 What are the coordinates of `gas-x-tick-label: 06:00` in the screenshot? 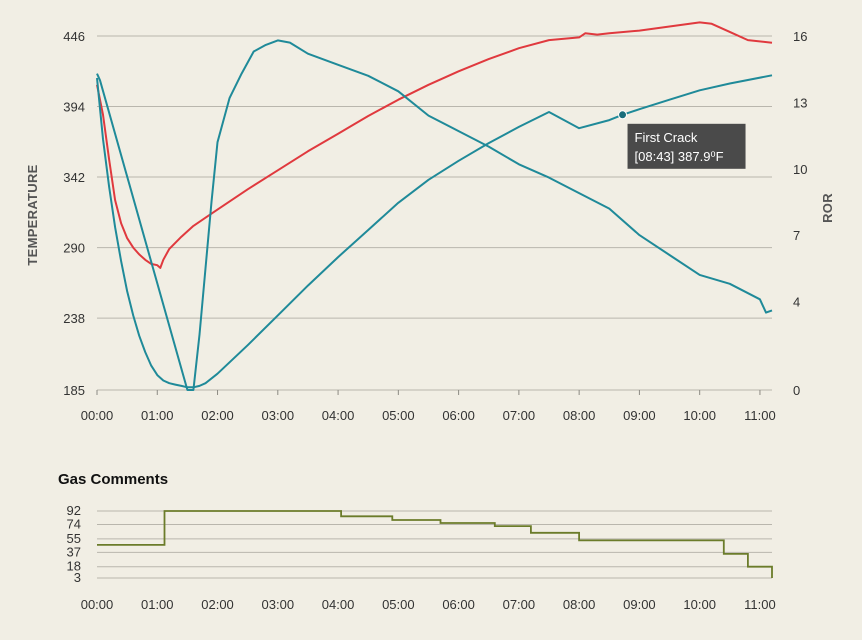 It's located at (458, 604).